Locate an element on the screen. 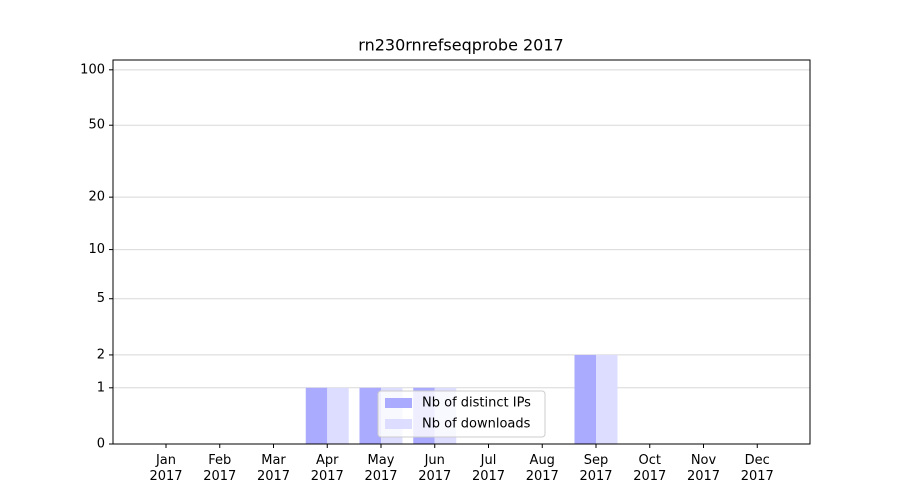  x-tick-label: Dec 2017 is located at coordinates (757, 468).